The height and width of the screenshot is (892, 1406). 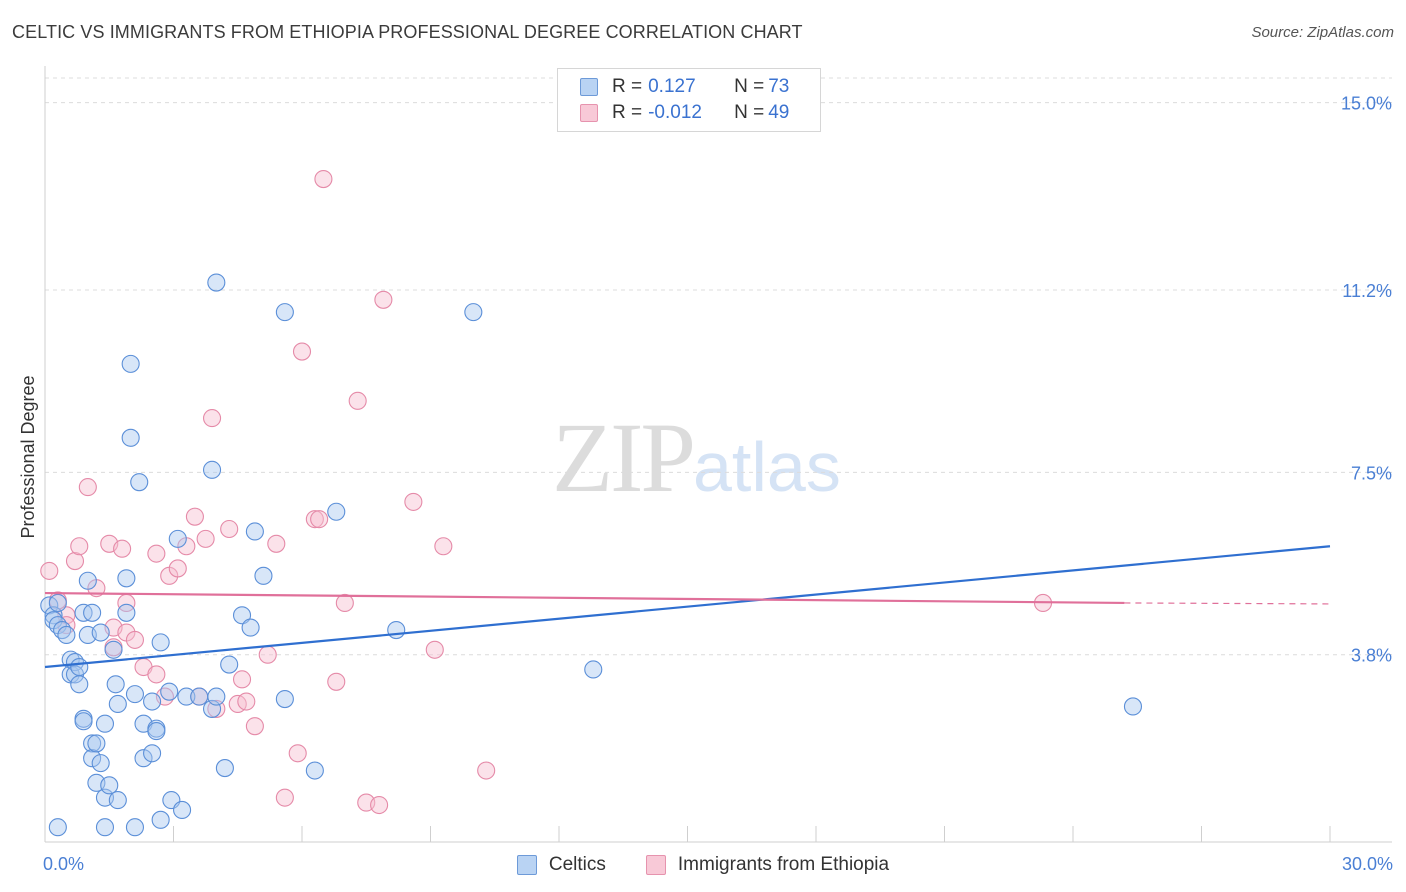 I want to click on source-label: Source: ZipAtlas.com, so click(x=1322, y=32).